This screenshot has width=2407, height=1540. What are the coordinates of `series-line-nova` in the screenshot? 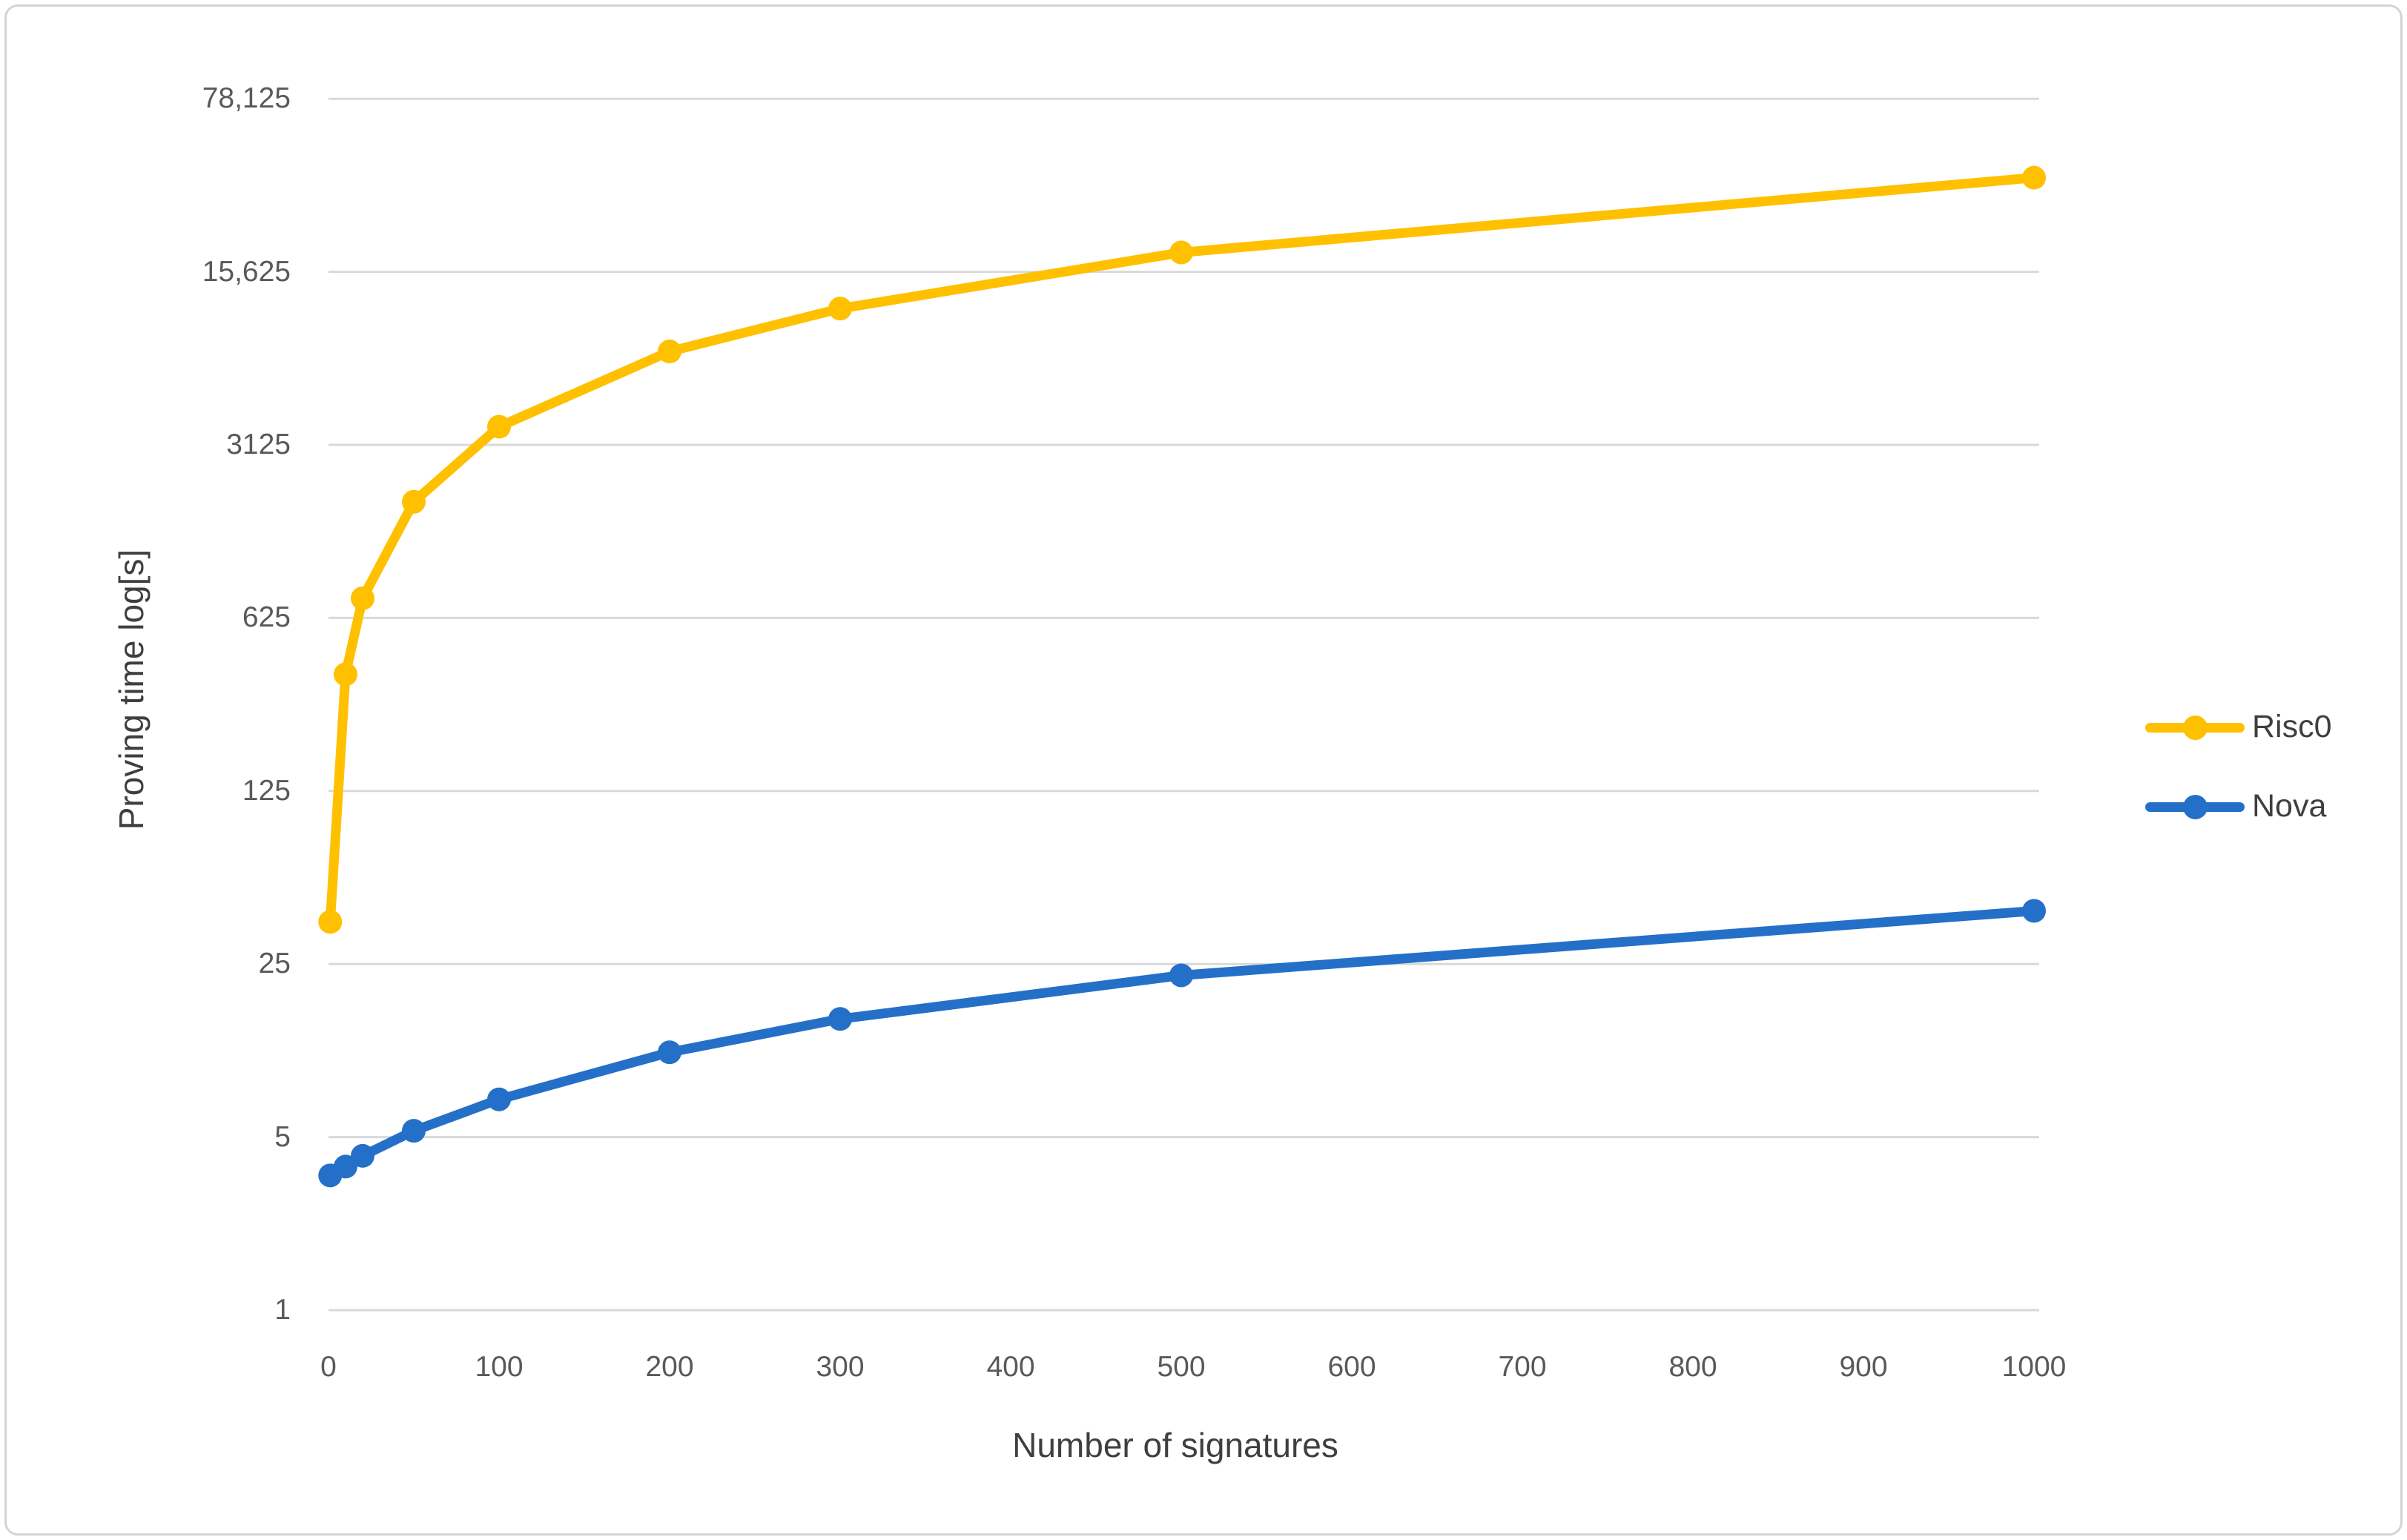 It's located at (1182, 1043).